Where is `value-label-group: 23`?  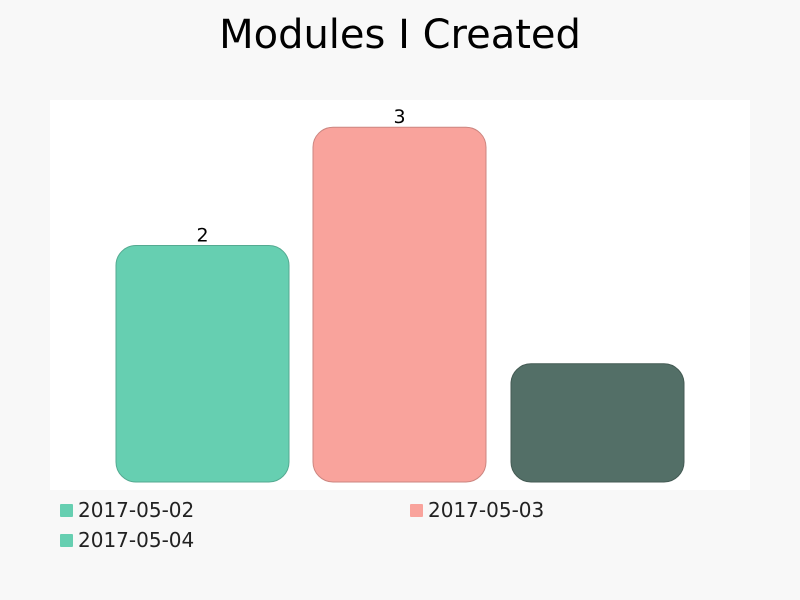
value-label-group: 23 is located at coordinates (300, 176).